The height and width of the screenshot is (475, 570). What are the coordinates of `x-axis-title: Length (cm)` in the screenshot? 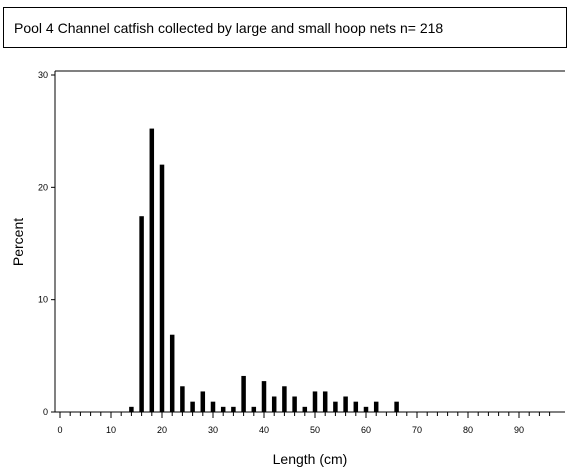 It's located at (310, 459).